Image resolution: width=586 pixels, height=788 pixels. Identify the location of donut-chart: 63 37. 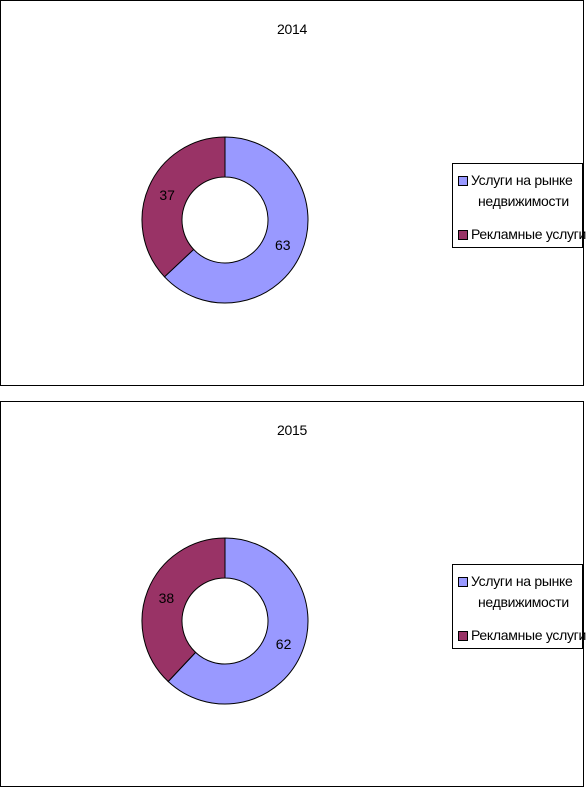
(225, 220).